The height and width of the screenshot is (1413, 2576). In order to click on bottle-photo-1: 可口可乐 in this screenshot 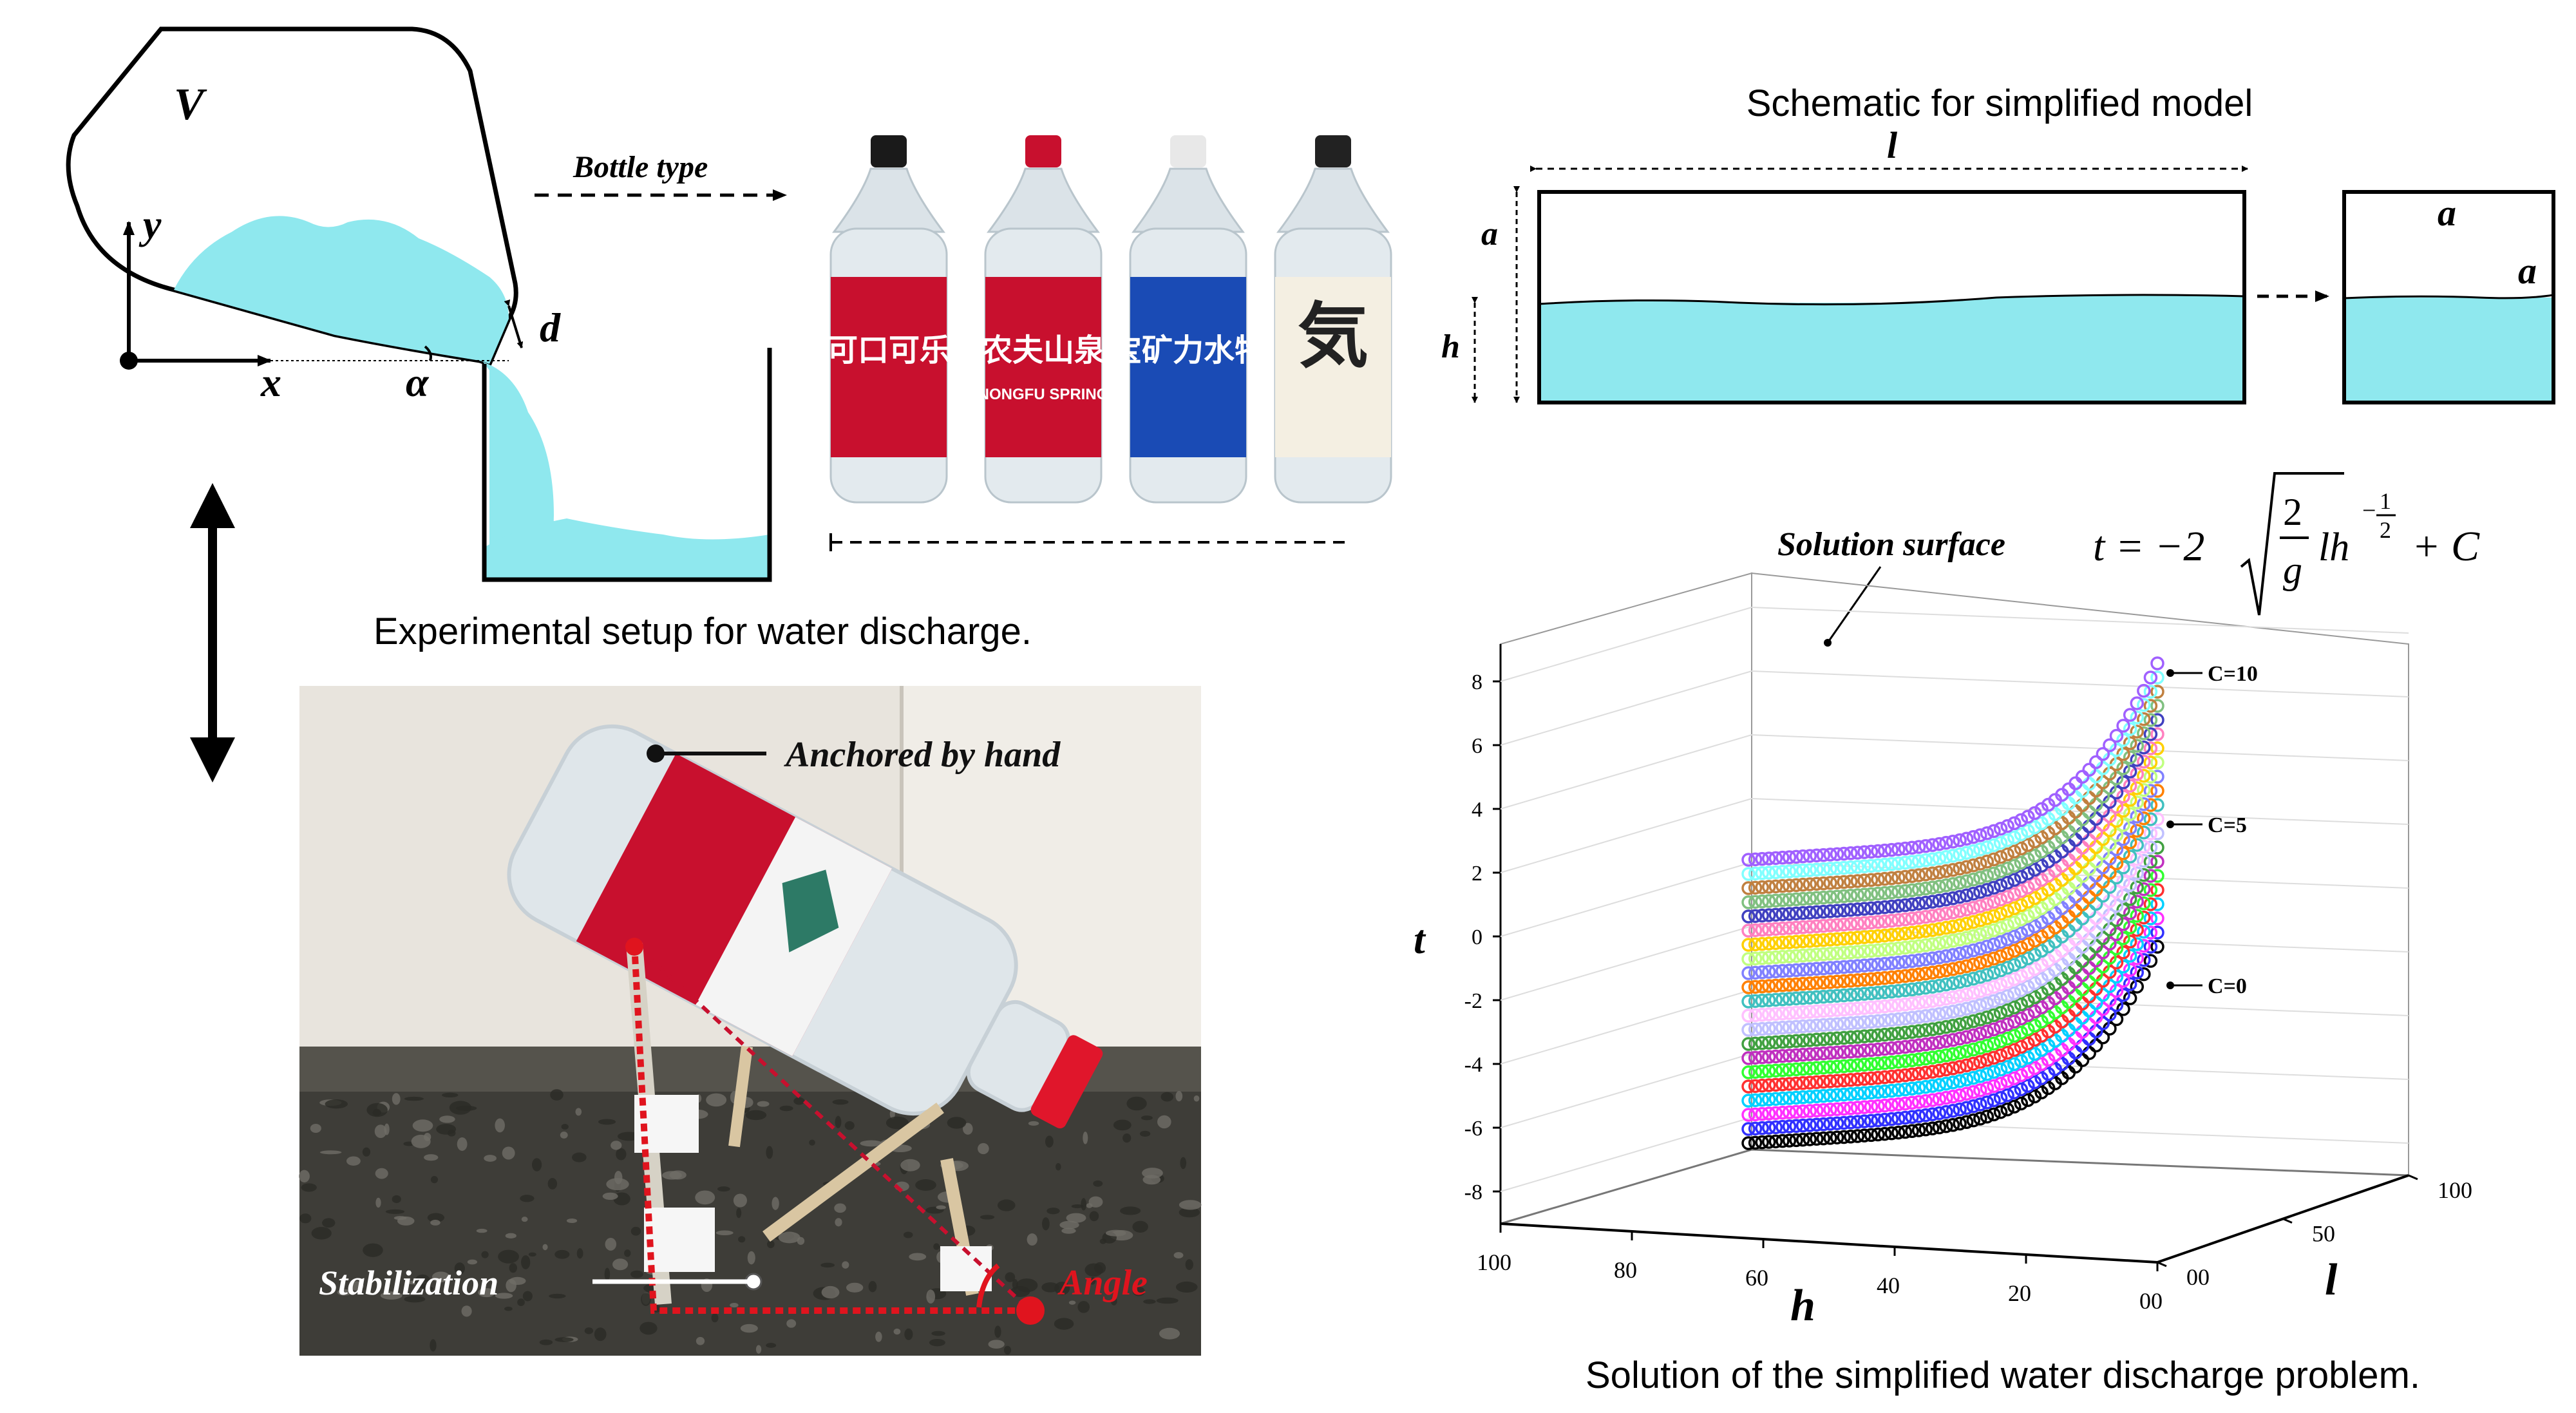, I will do `click(889, 319)`.